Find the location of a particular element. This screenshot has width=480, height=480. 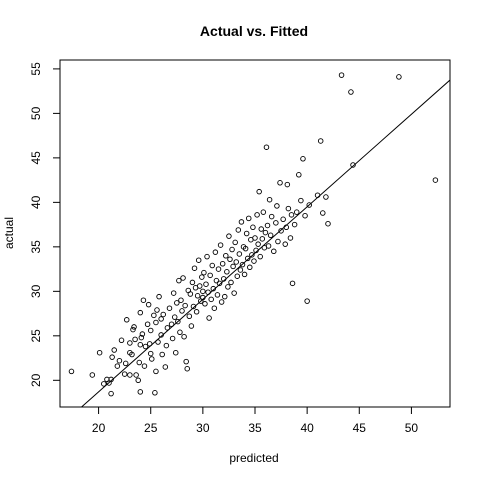

y-tick-label: 45 is located at coordinates (36, 158).